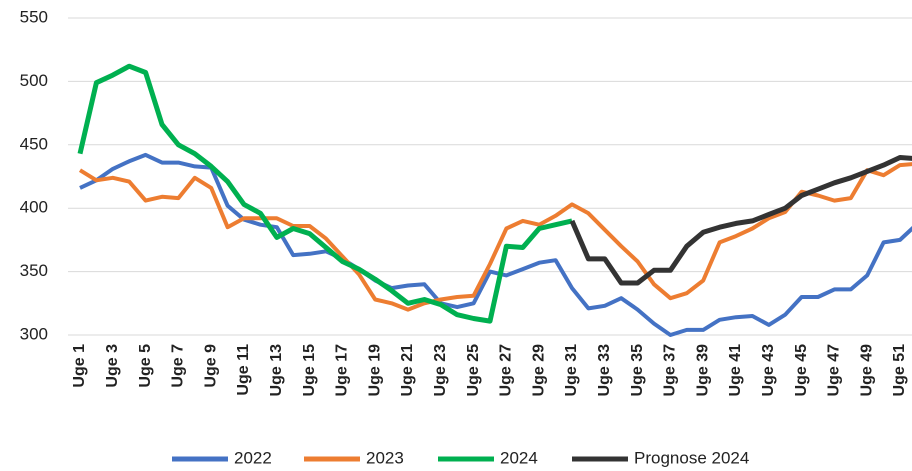  Describe the element at coordinates (440, 370) in the screenshot. I see `x-tick-label: Uge 23` at that location.